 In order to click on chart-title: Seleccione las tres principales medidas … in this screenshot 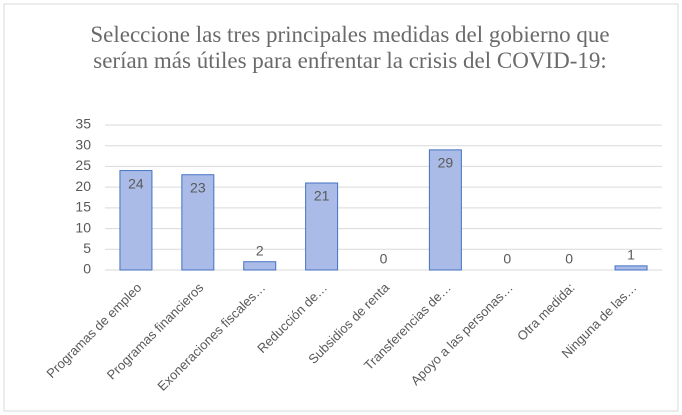, I will do `click(350, 47)`.